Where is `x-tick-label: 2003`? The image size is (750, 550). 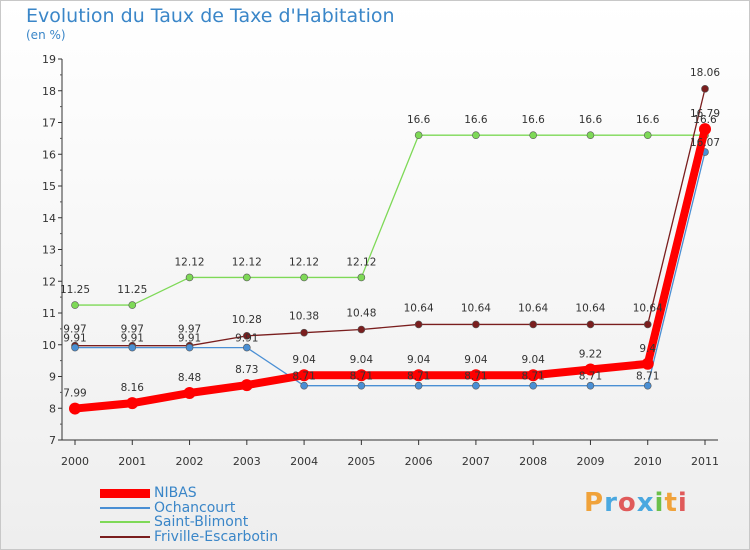
x-tick-label: 2003 is located at coordinates (247, 461).